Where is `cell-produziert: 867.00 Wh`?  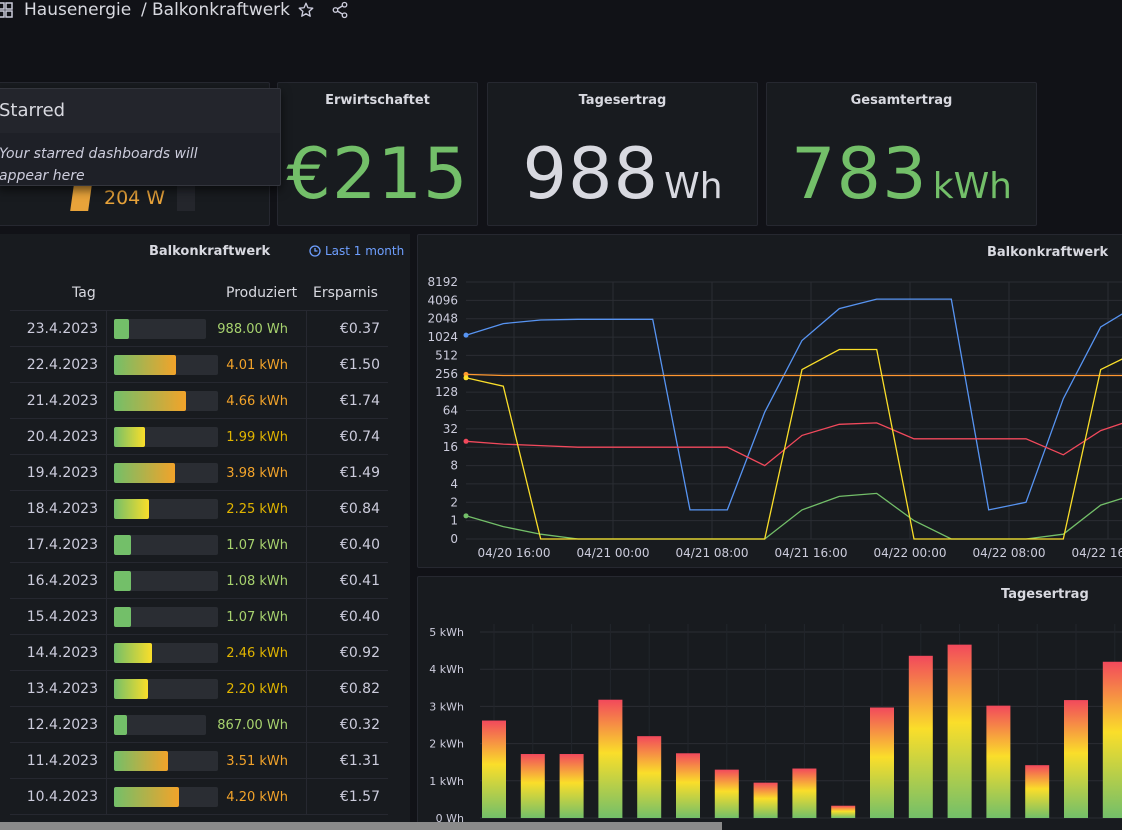 cell-produziert: 867.00 Wh is located at coordinates (252, 725).